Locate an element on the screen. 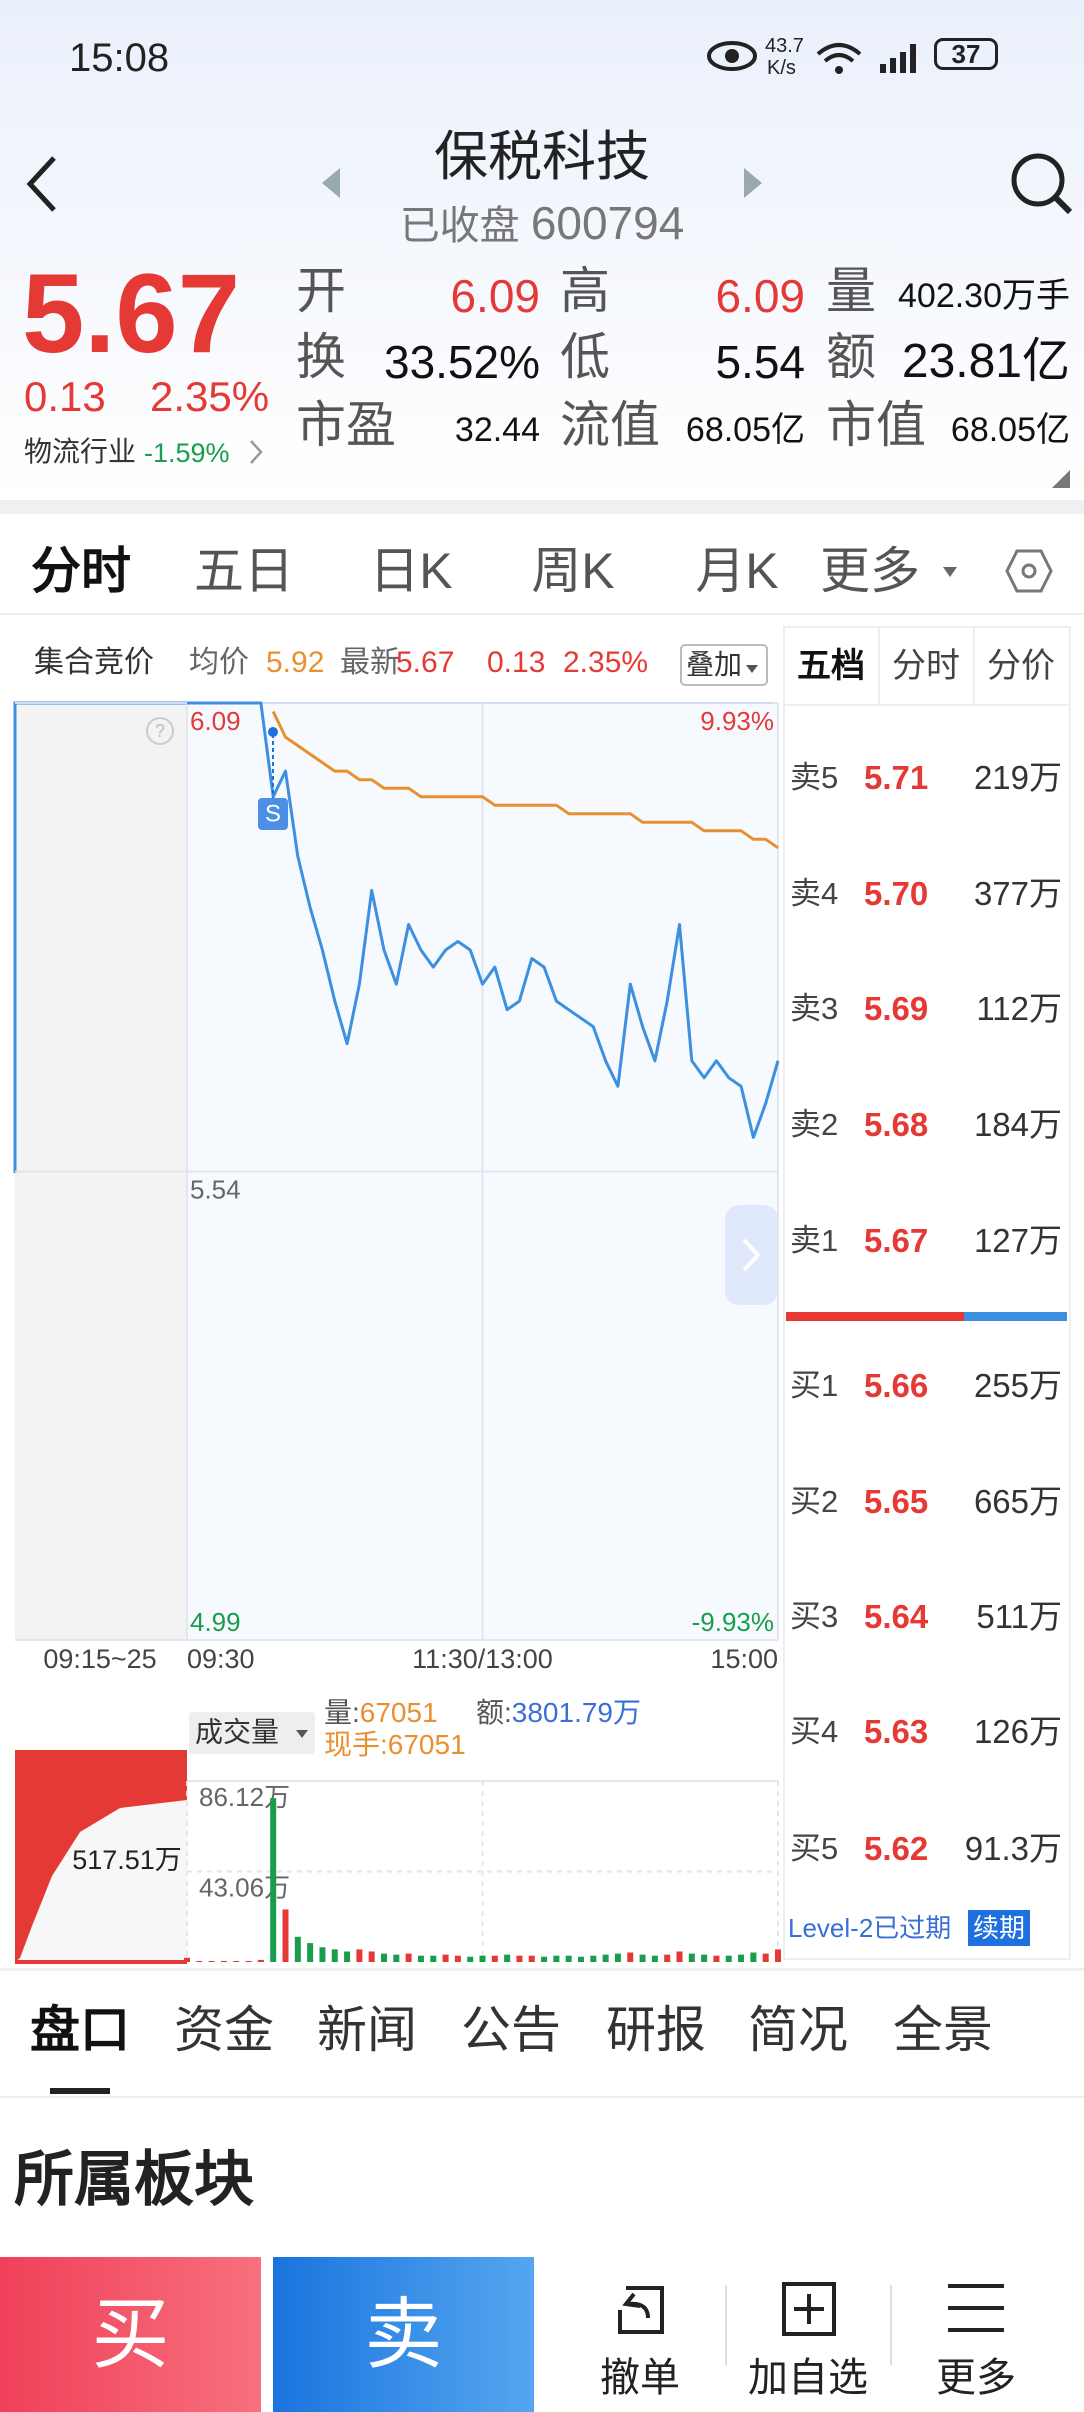 This screenshot has width=1084, height=2412. more-triangle is located at coordinates (950, 572).